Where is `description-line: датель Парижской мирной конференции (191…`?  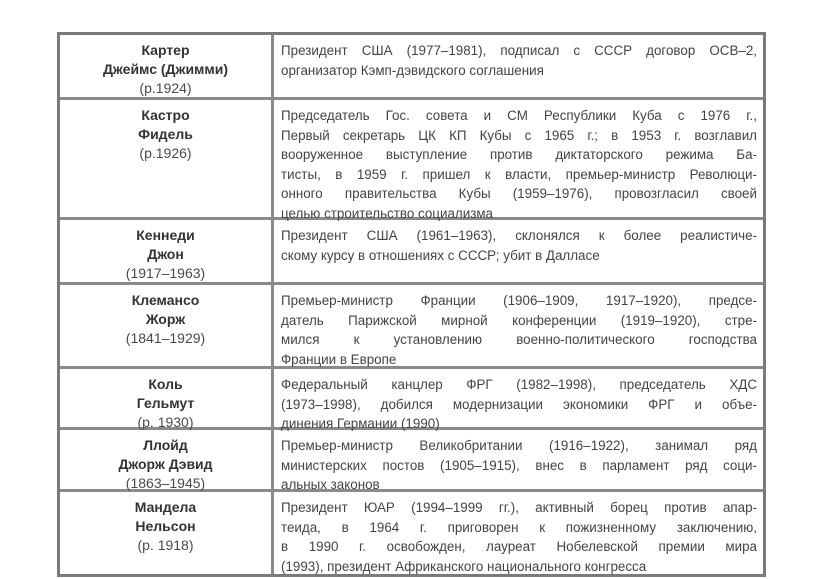
description-line: датель Парижской мирной конференции (191… is located at coordinates (519, 320).